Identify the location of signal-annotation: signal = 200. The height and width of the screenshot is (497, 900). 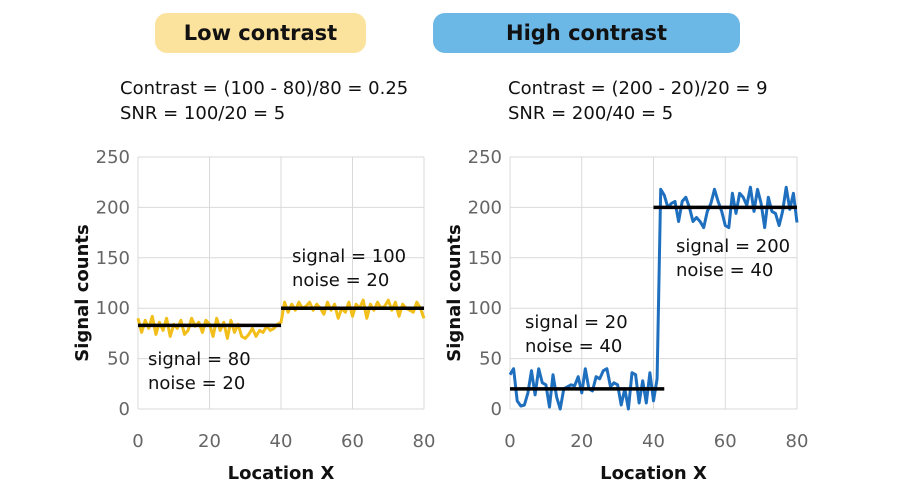
(733, 246).